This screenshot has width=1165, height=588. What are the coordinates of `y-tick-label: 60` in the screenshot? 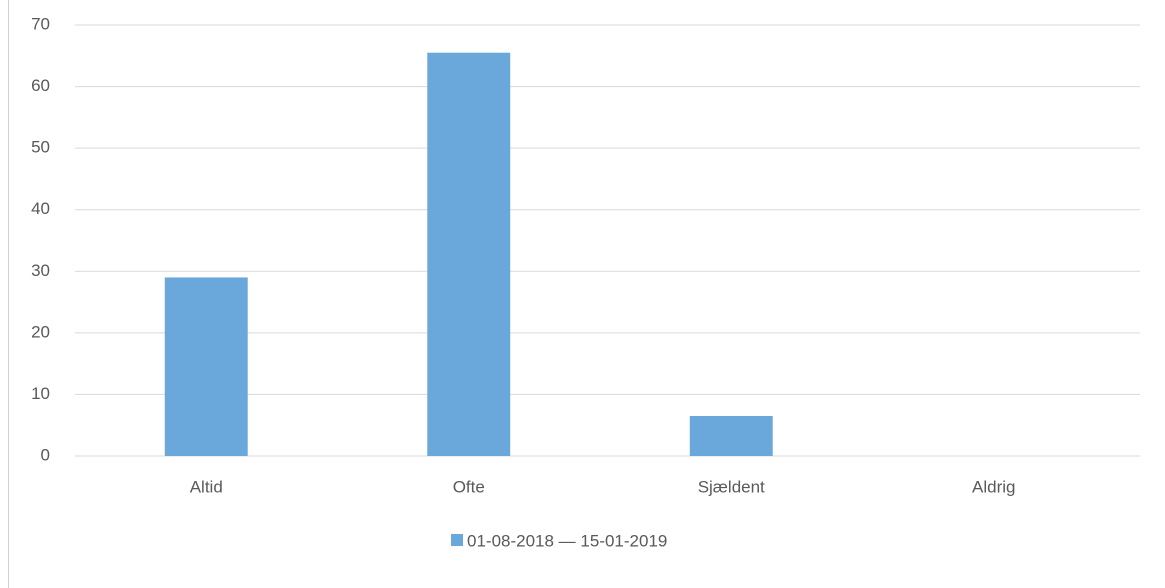 It's located at (40, 85).